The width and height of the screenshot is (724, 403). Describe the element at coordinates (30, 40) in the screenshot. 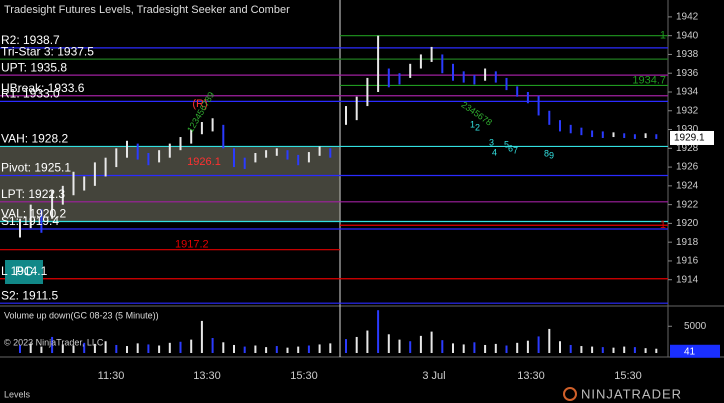

I see `level-label: R2: 1938.7` at that location.